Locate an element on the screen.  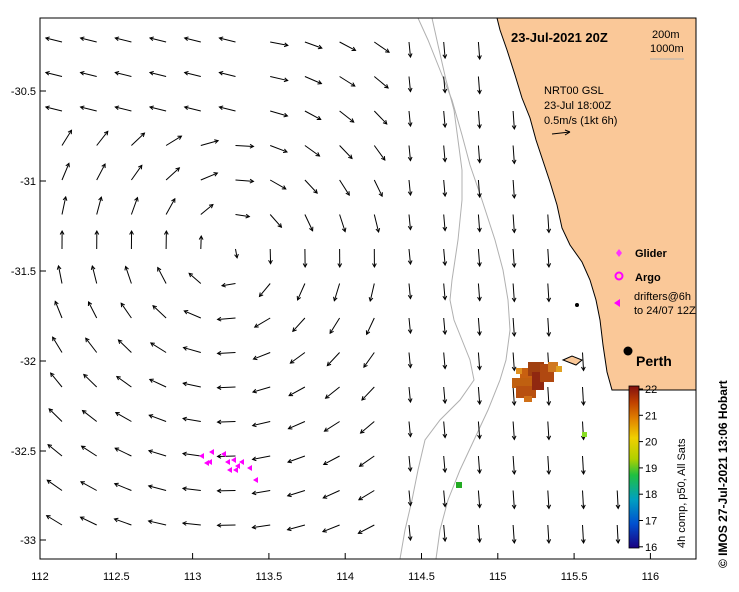
credit-line: © IMOS 27-Jul-2021 13:06 Hobart is located at coordinates (723, 474).